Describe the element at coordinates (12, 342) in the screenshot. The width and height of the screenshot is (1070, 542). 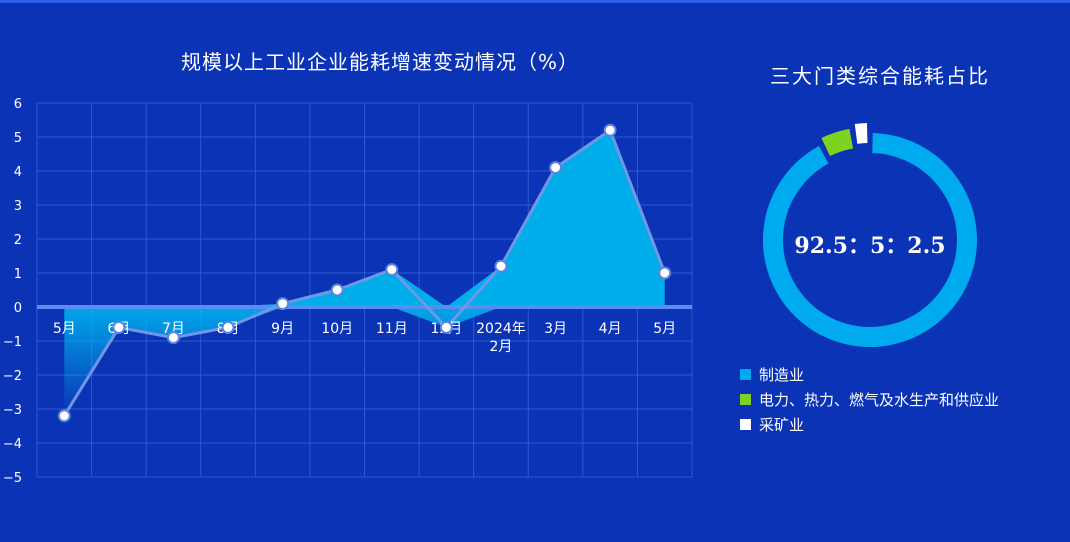
I see `y-tick-label: −1` at that location.